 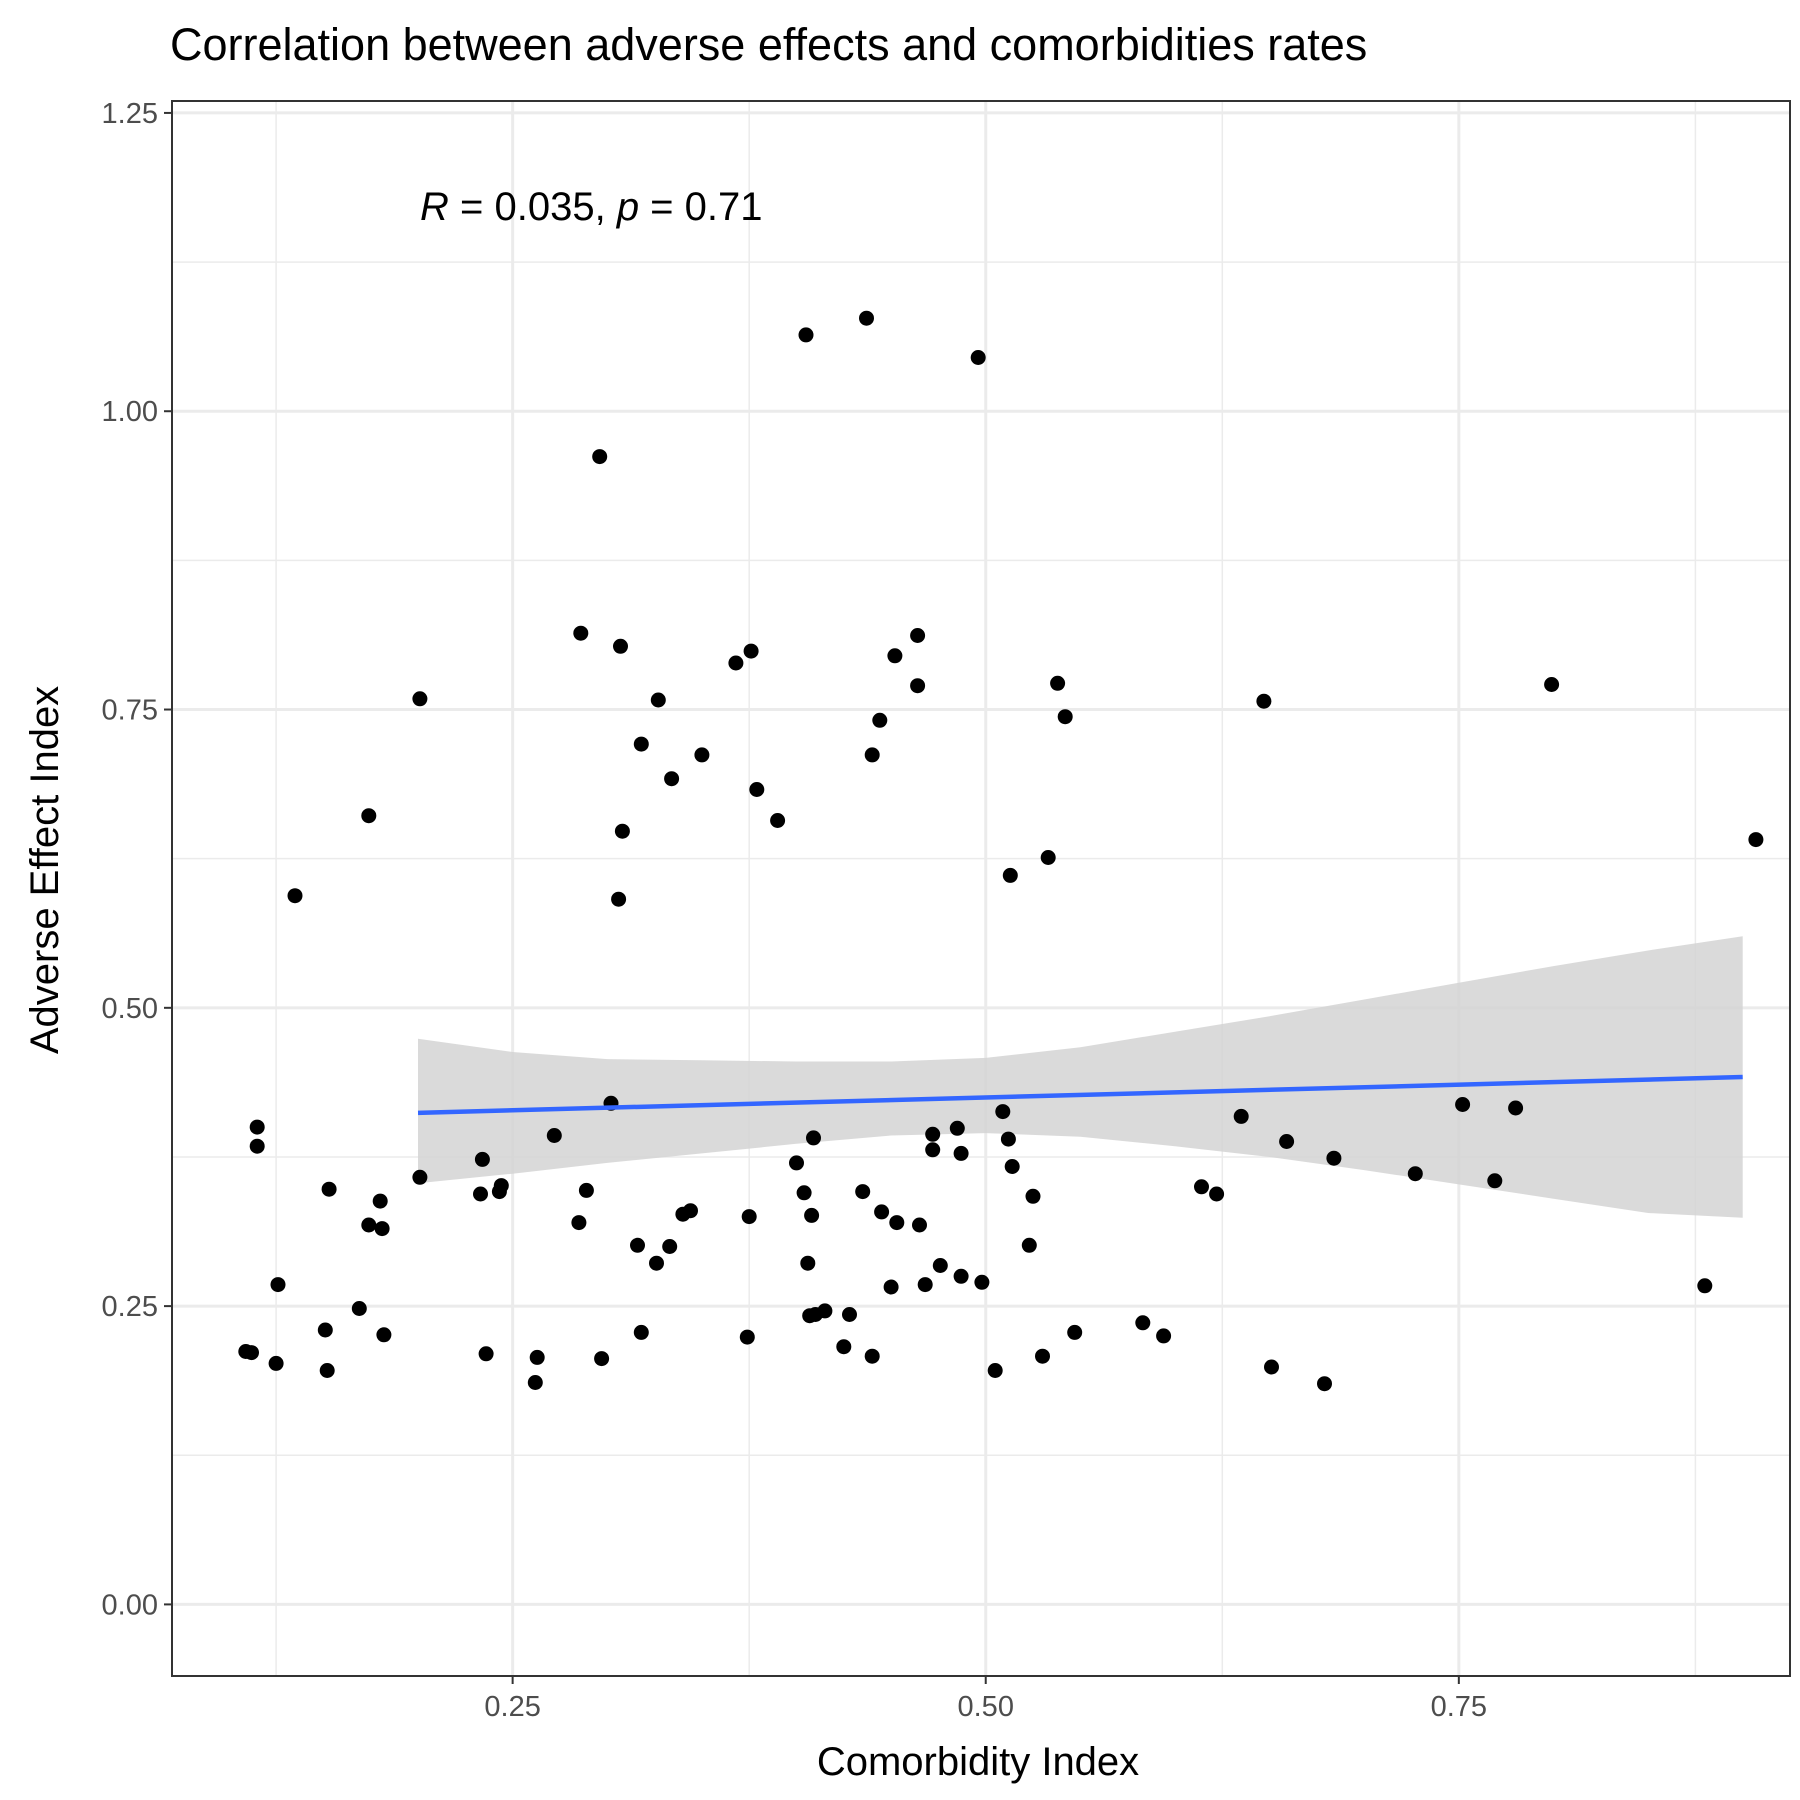 I want to click on y-axis-title: Adverse Effect Index, so click(x=45, y=870).